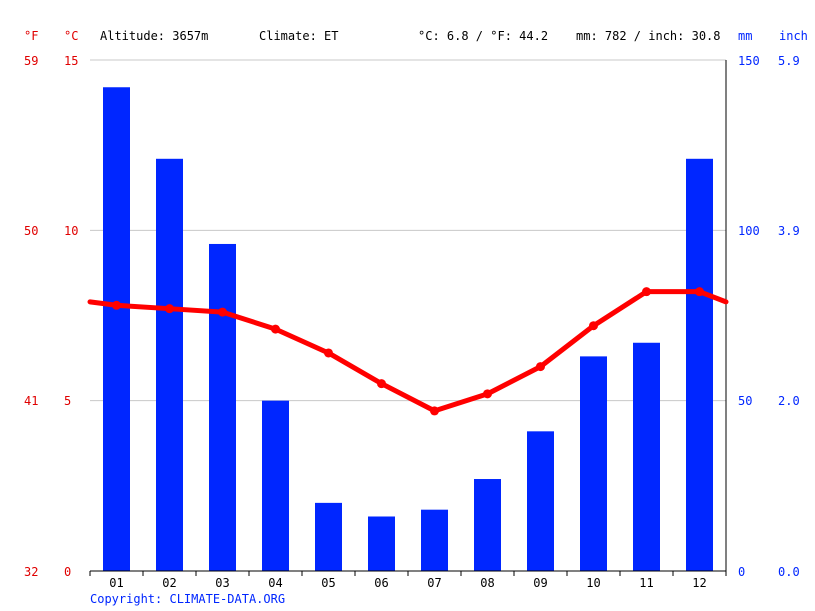  I want to click on f-tick-label: 41, so click(31, 401).